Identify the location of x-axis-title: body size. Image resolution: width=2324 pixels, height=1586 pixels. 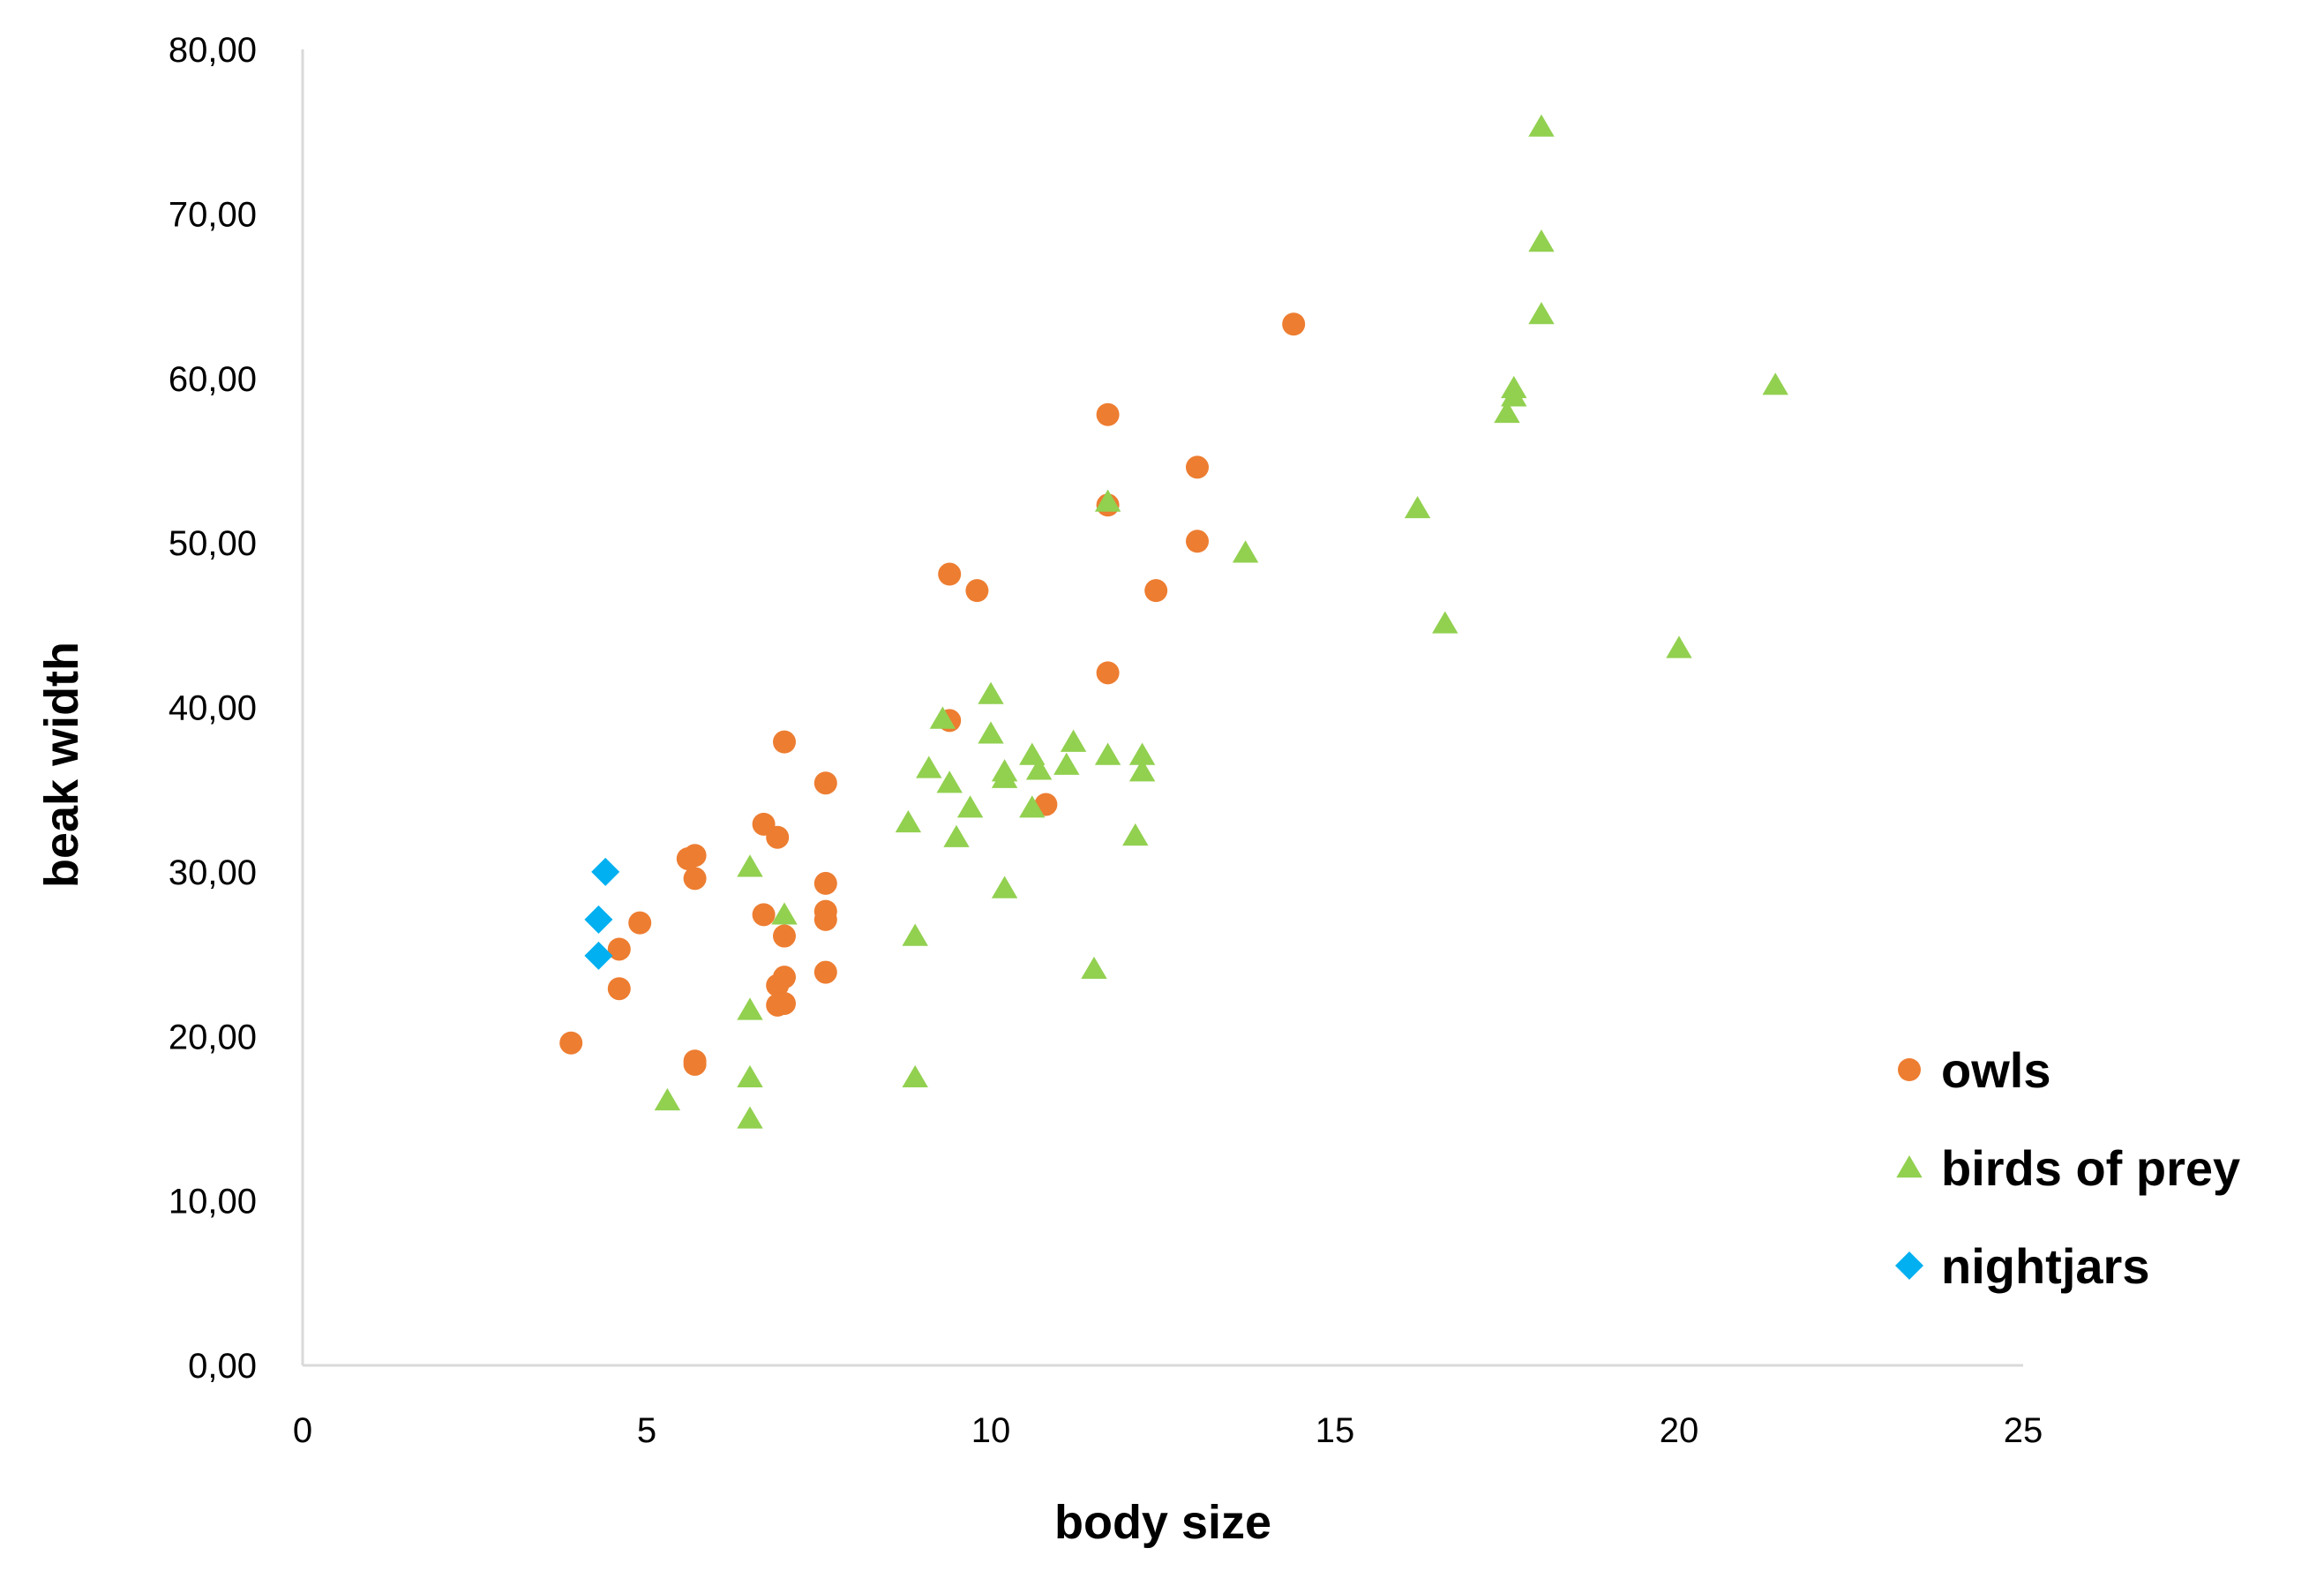
(1162, 1523).